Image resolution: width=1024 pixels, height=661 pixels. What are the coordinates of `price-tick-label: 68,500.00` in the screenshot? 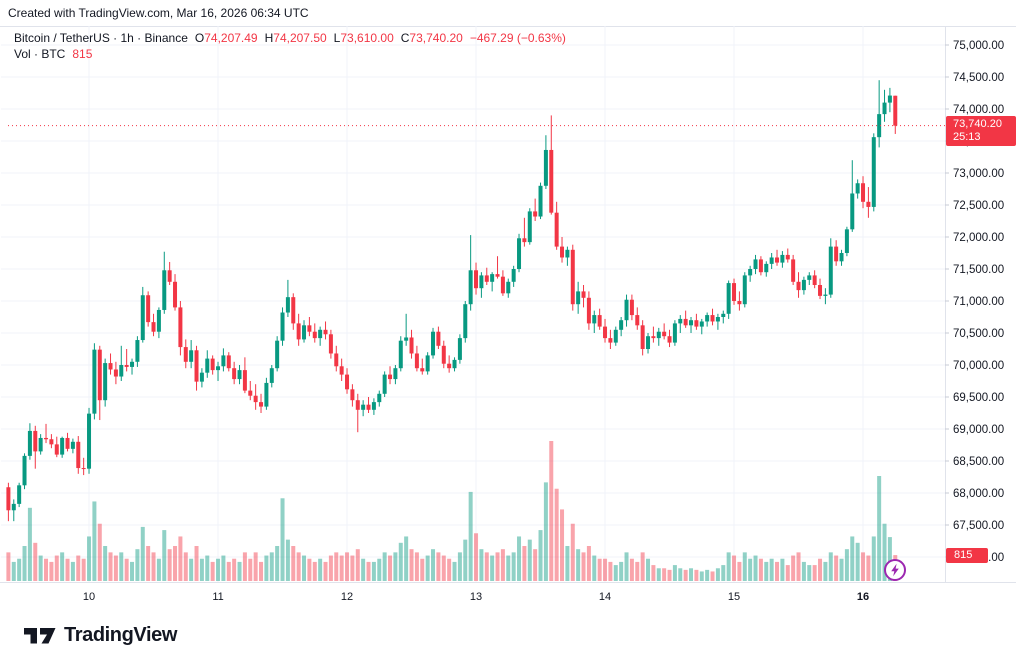 It's located at (978, 462).